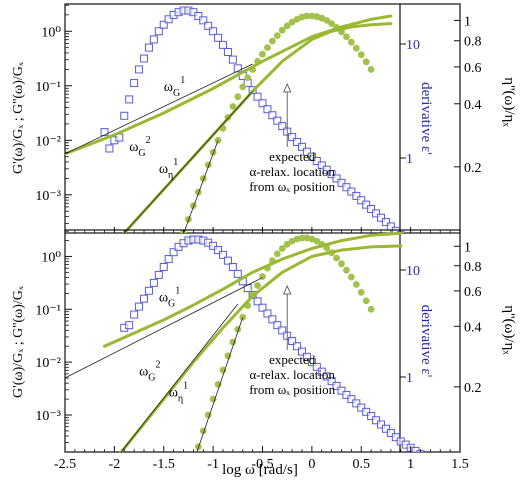 This screenshot has height=484, width=520. I want to click on right-y-tick-label: 0.6, so click(473, 292).